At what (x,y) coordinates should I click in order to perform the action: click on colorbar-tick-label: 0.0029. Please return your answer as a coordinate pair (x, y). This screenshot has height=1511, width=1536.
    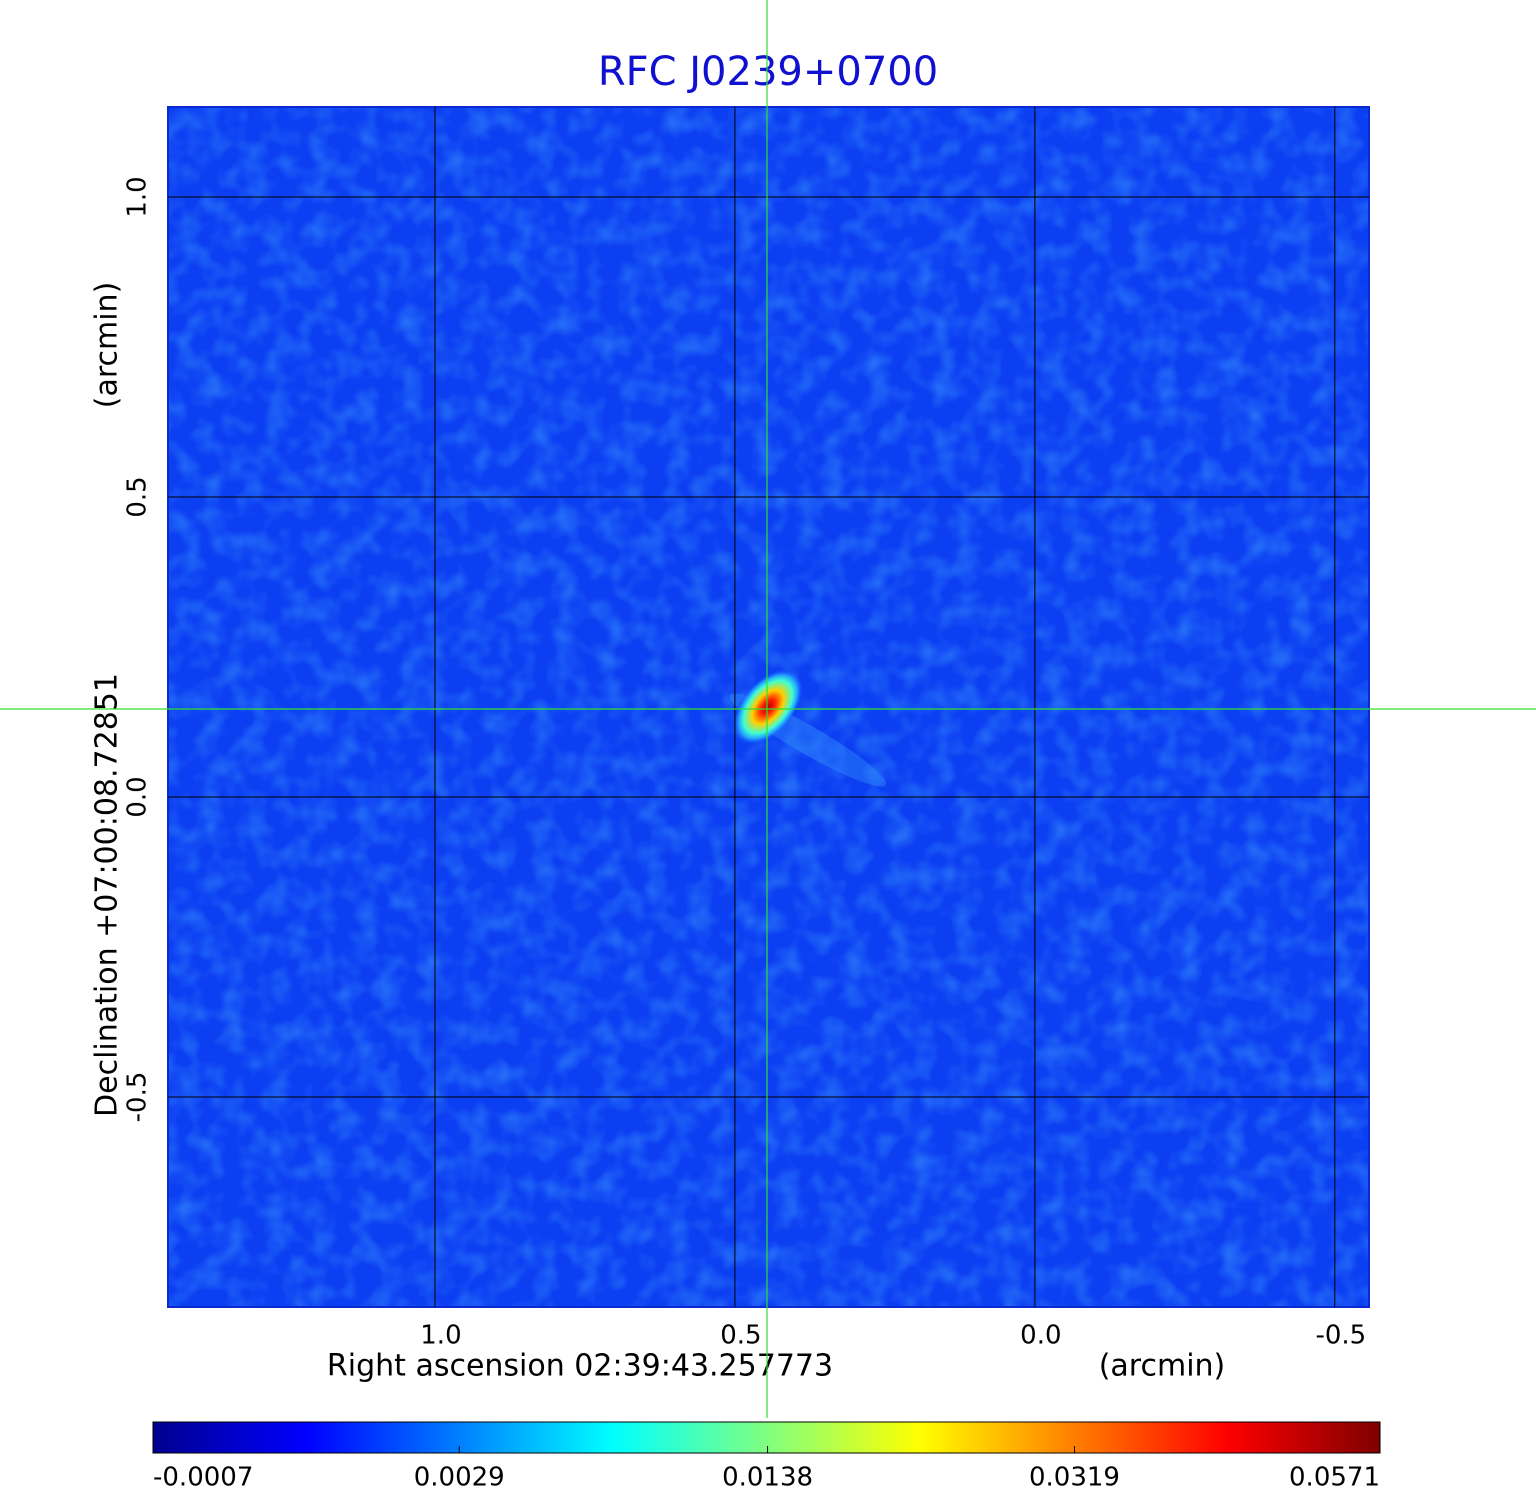
    Looking at the image, I should click on (459, 1478).